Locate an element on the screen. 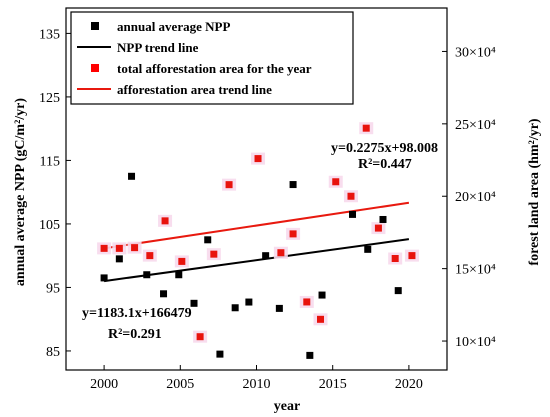  x-axis-title: year is located at coordinates (287, 406).